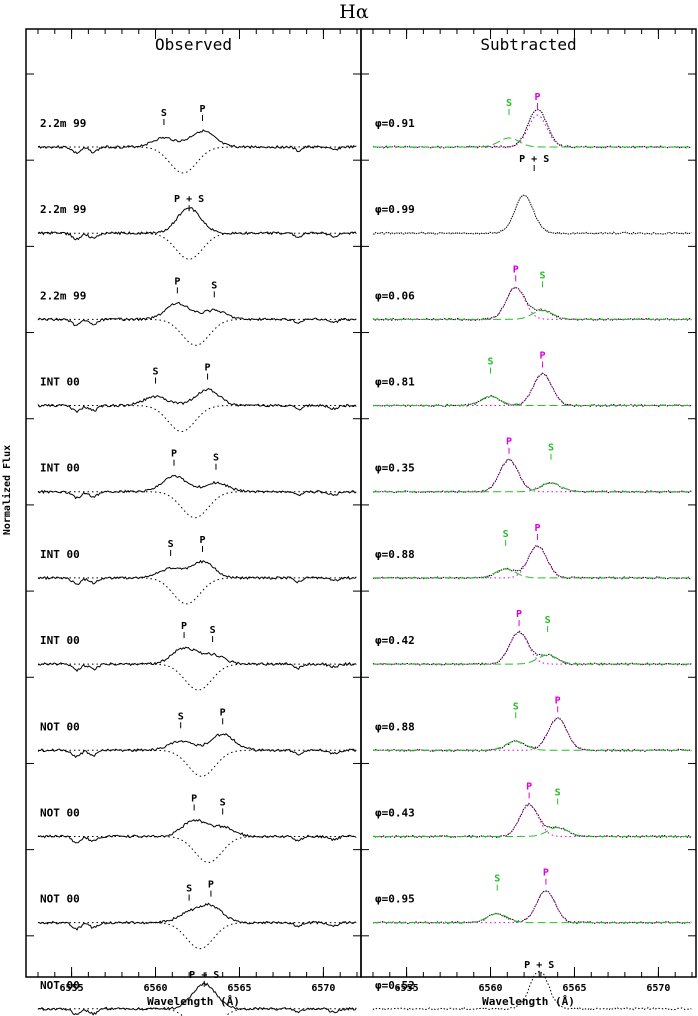  I want to click on spectrum-label: φ=0.81, so click(395, 382).